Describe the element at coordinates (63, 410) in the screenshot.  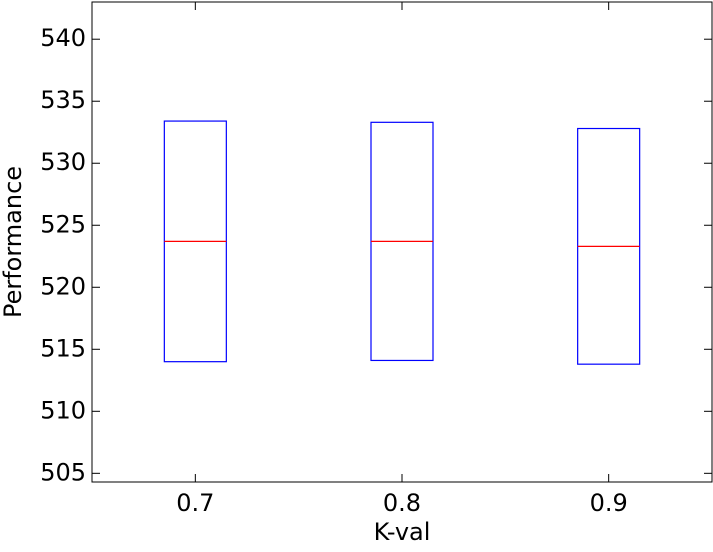
I see `y-tick-label: 510` at that location.